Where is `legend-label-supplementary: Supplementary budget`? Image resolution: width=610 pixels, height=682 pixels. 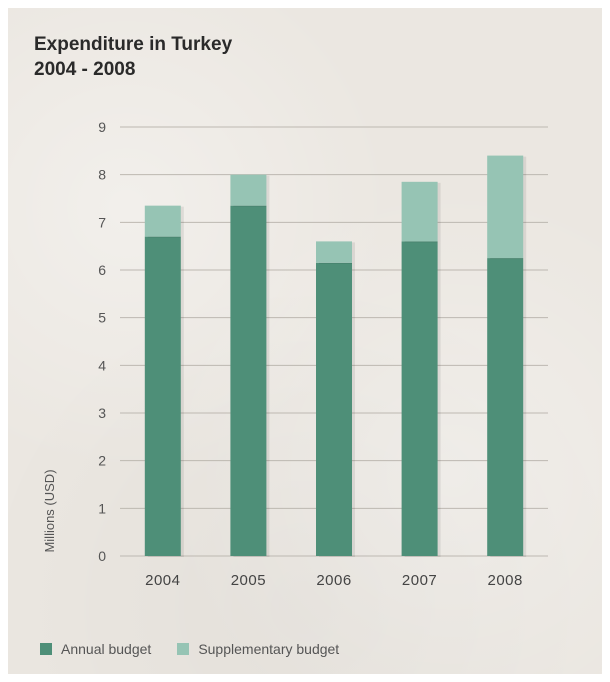
legend-label-supplementary: Supplementary budget is located at coordinates (269, 649).